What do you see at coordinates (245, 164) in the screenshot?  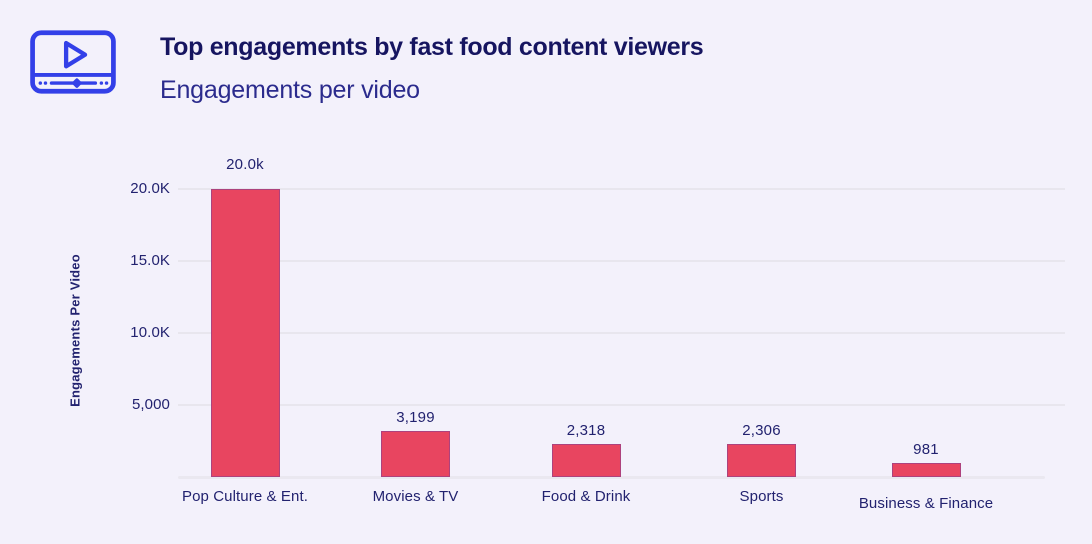 I see `bar-value-label: 20.0k` at bounding box center [245, 164].